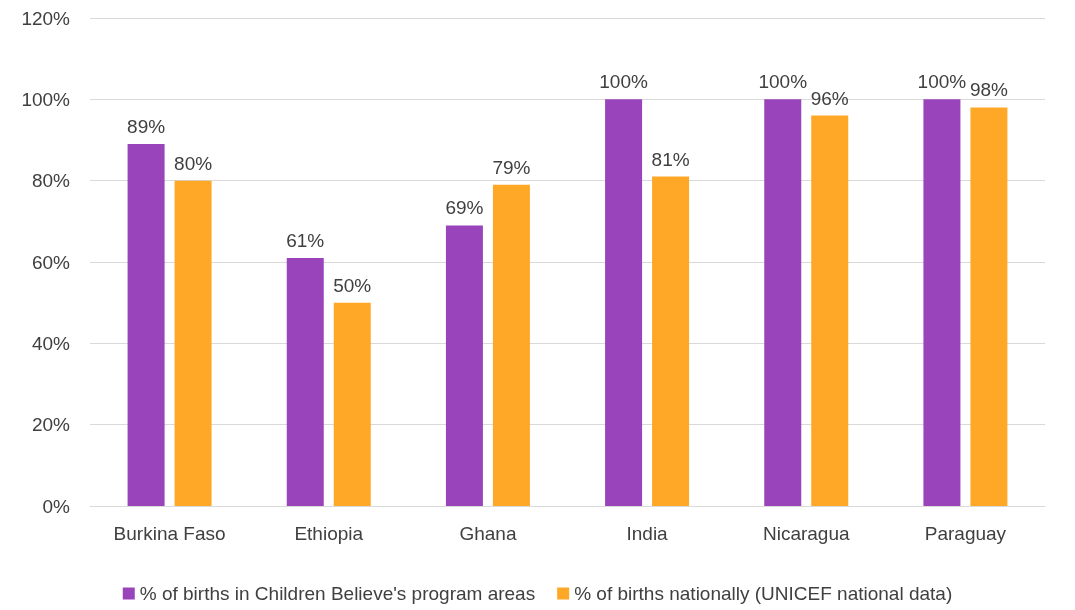 This screenshot has width=1075, height=610. I want to click on y-tick-label: 120%, so click(46, 18).